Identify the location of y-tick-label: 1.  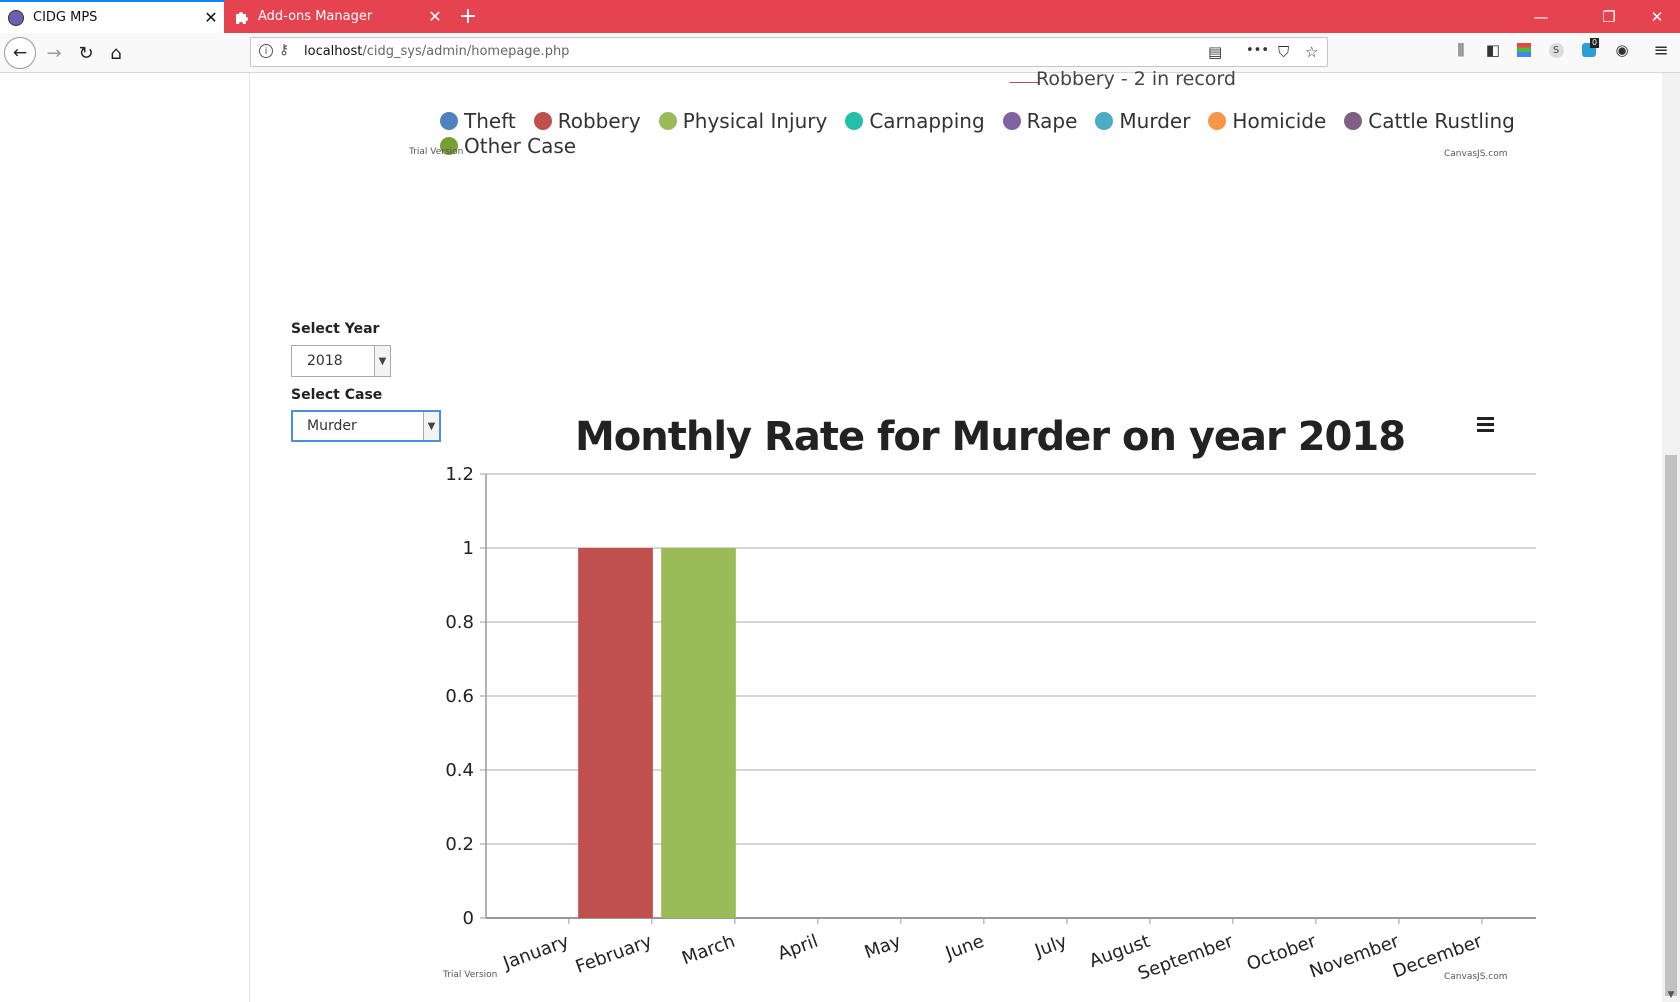
(468, 548).